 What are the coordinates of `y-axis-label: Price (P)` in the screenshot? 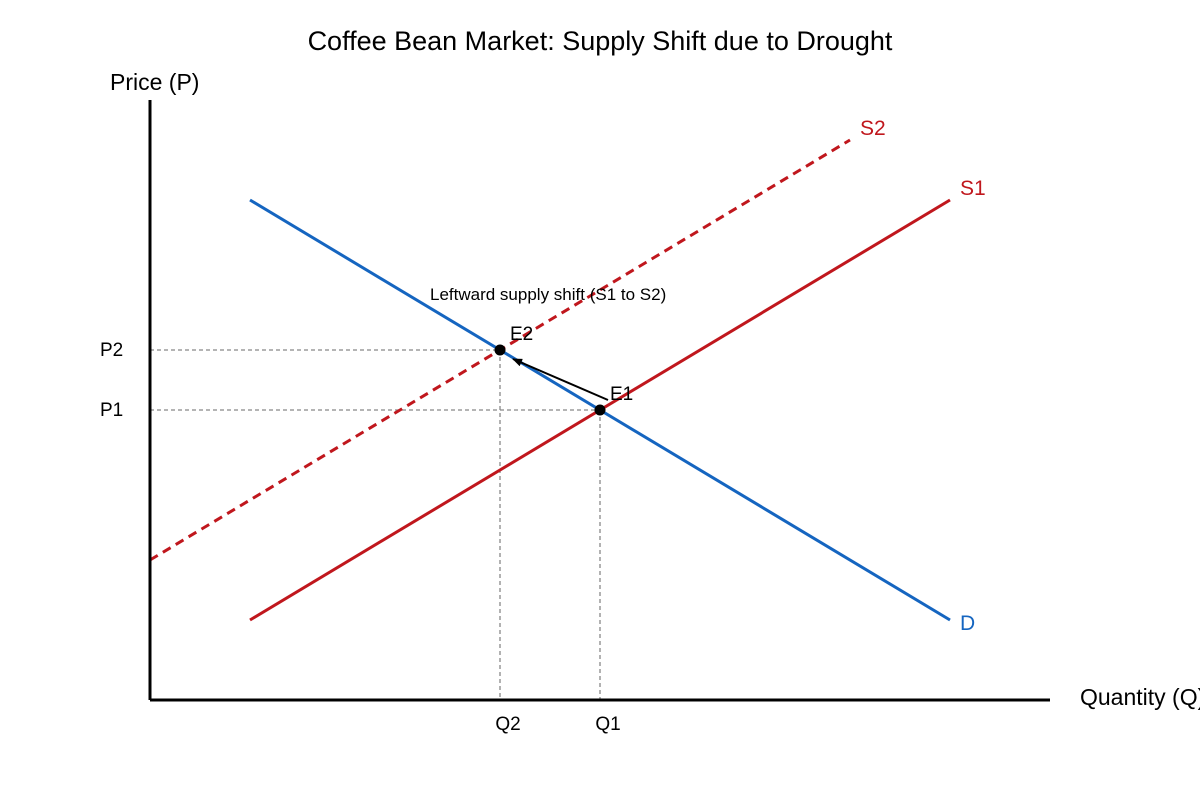 It's located at (154, 82).